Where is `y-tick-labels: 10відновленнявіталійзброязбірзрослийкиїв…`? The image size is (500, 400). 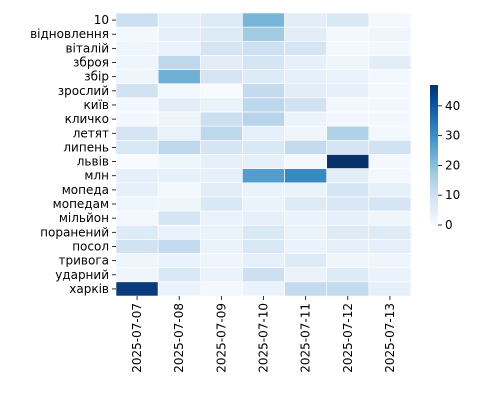 y-tick-labels: 10відновленнявіталійзброязбірзрослийкиїв… is located at coordinates (73, 154).